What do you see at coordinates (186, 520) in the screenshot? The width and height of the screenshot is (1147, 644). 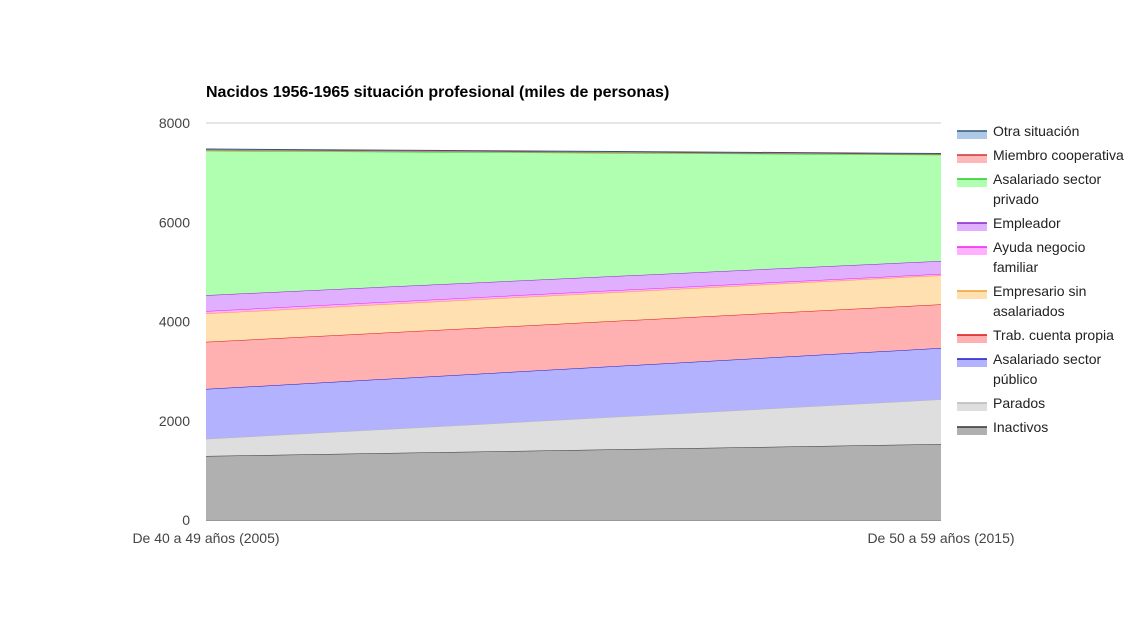 I see `y-tick-label: 0` at bounding box center [186, 520].